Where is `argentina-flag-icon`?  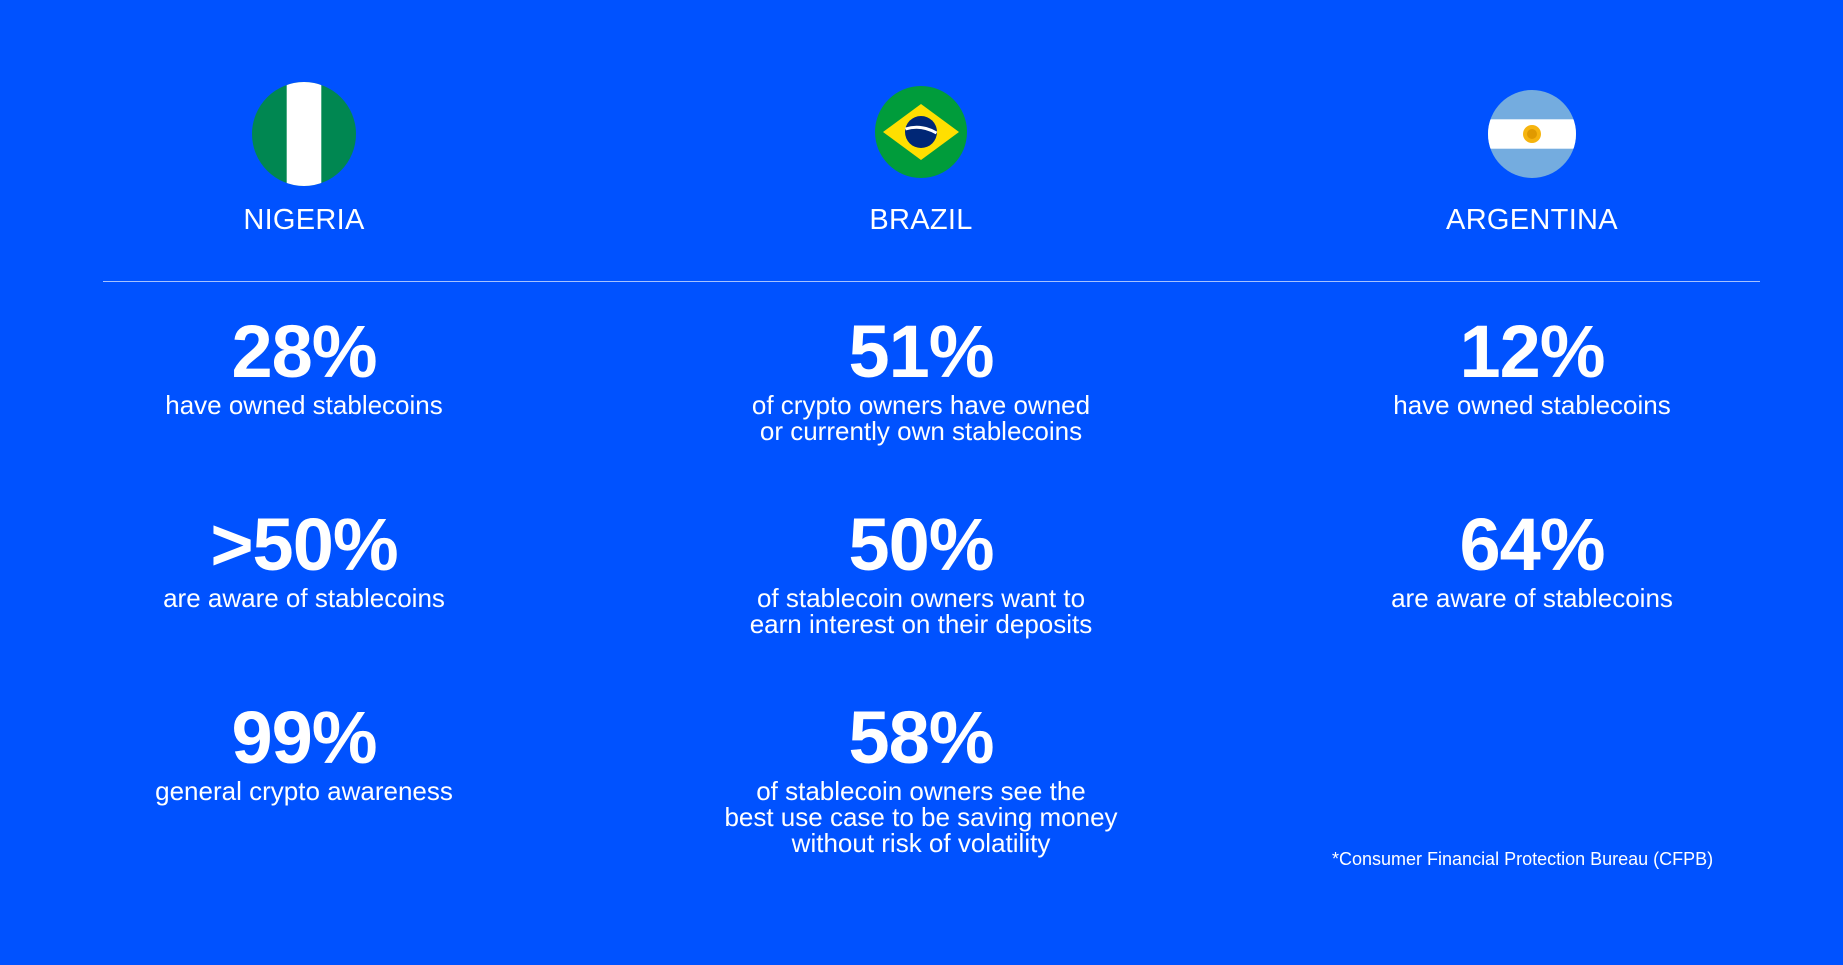 argentina-flag-icon is located at coordinates (1532, 134).